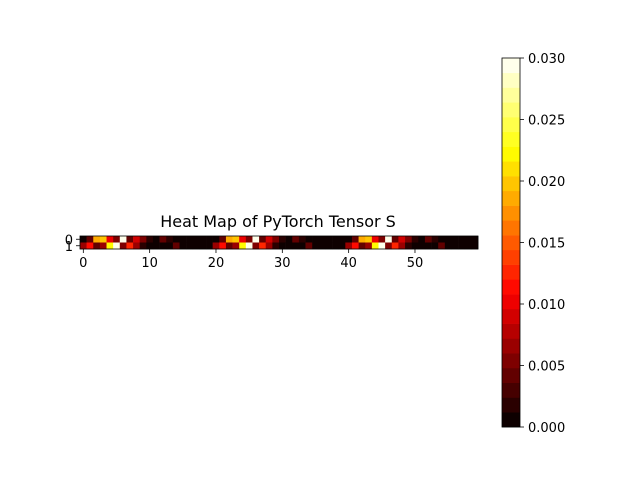 The image size is (640, 480). What do you see at coordinates (282, 263) in the screenshot?
I see `x-tick-label: 30` at bounding box center [282, 263].